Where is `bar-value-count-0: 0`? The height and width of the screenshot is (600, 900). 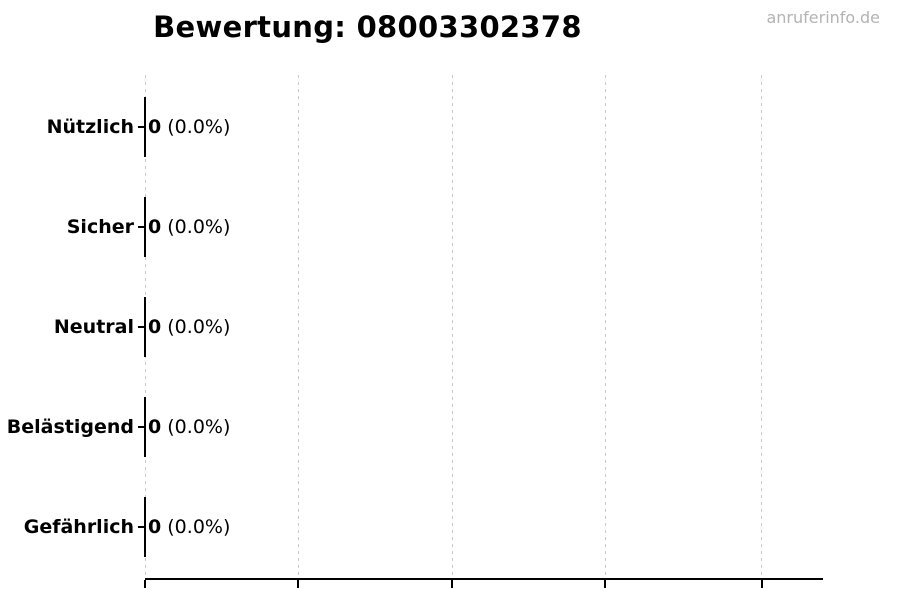
bar-value-count-0: 0 is located at coordinates (155, 127).